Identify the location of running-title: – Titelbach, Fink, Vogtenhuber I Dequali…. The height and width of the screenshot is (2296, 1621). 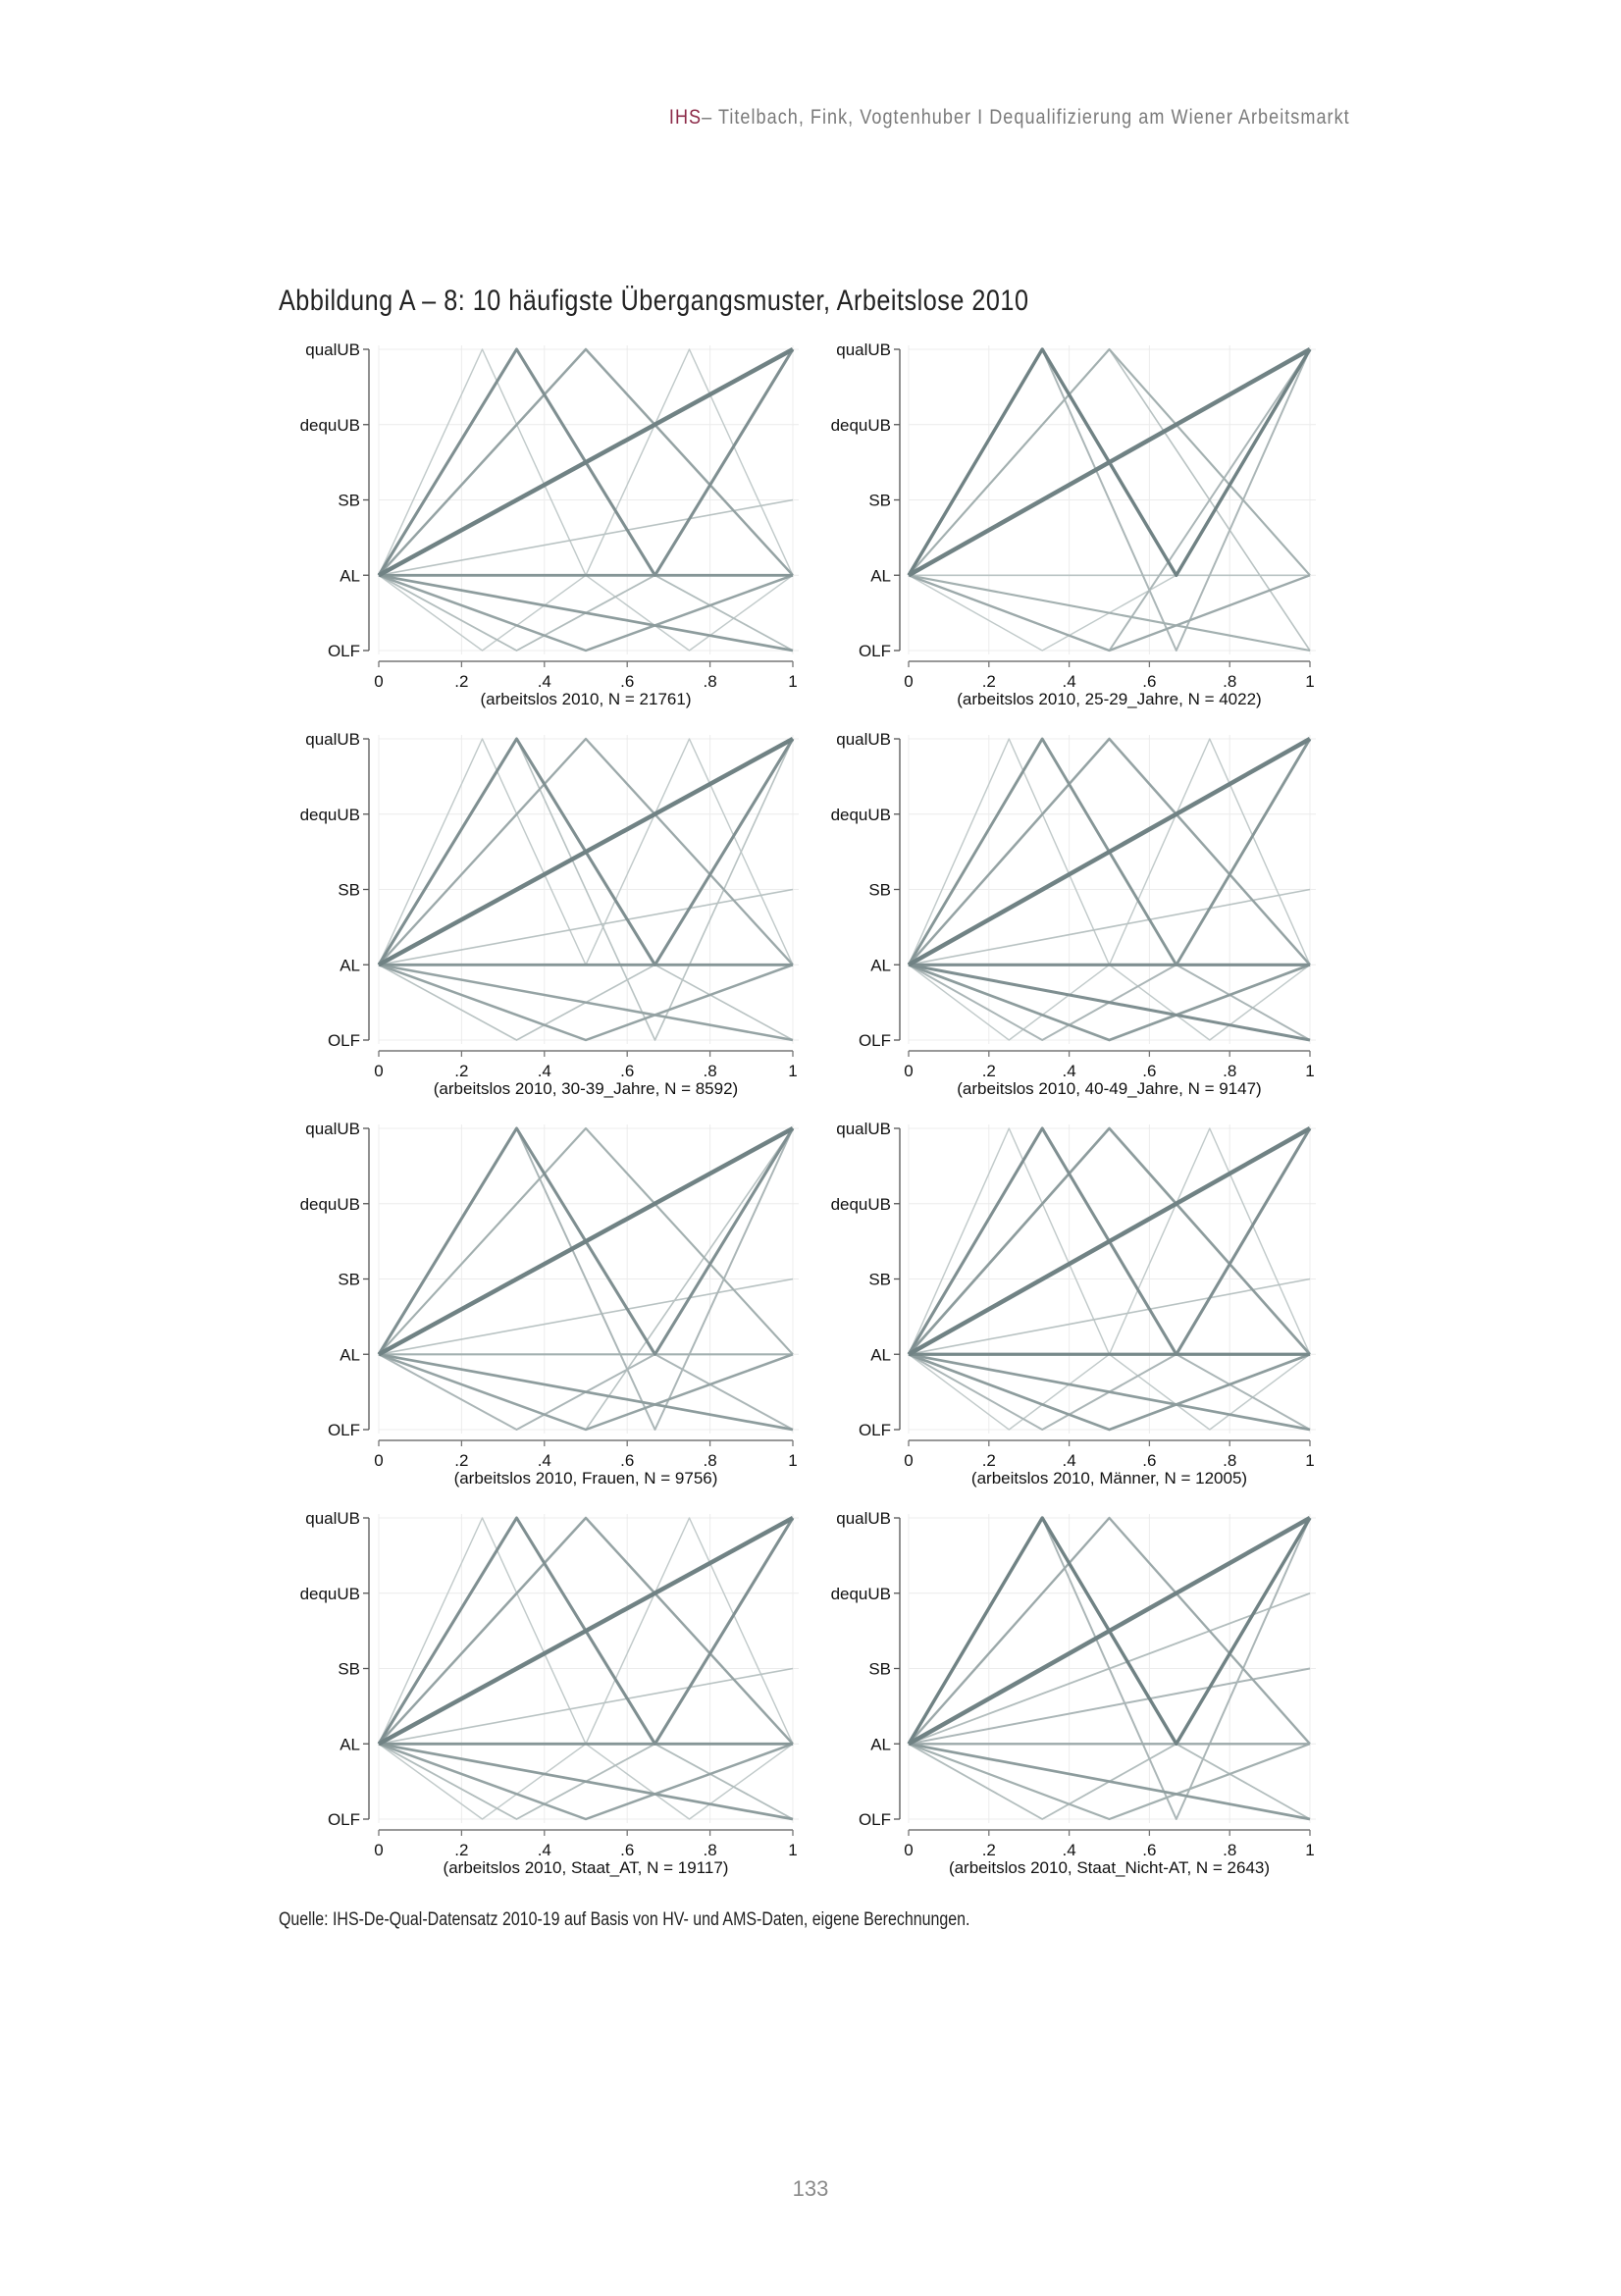
(1026, 117).